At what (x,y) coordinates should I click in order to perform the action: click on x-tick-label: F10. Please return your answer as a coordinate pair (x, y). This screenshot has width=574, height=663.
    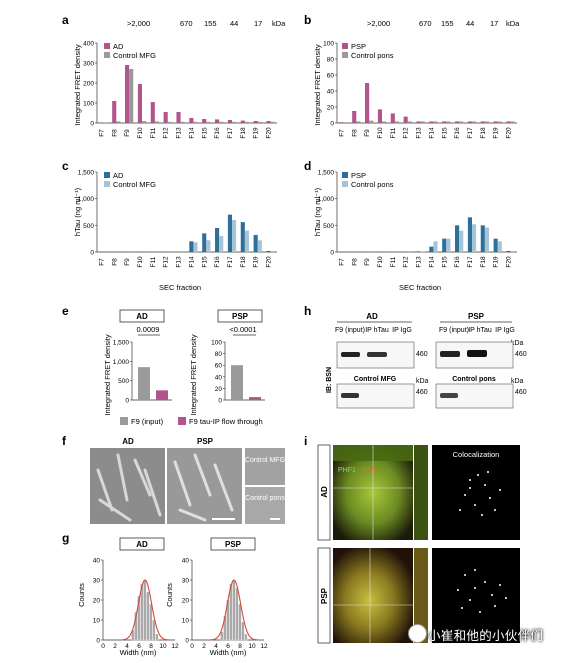
    Looking at the image, I should click on (140, 133).